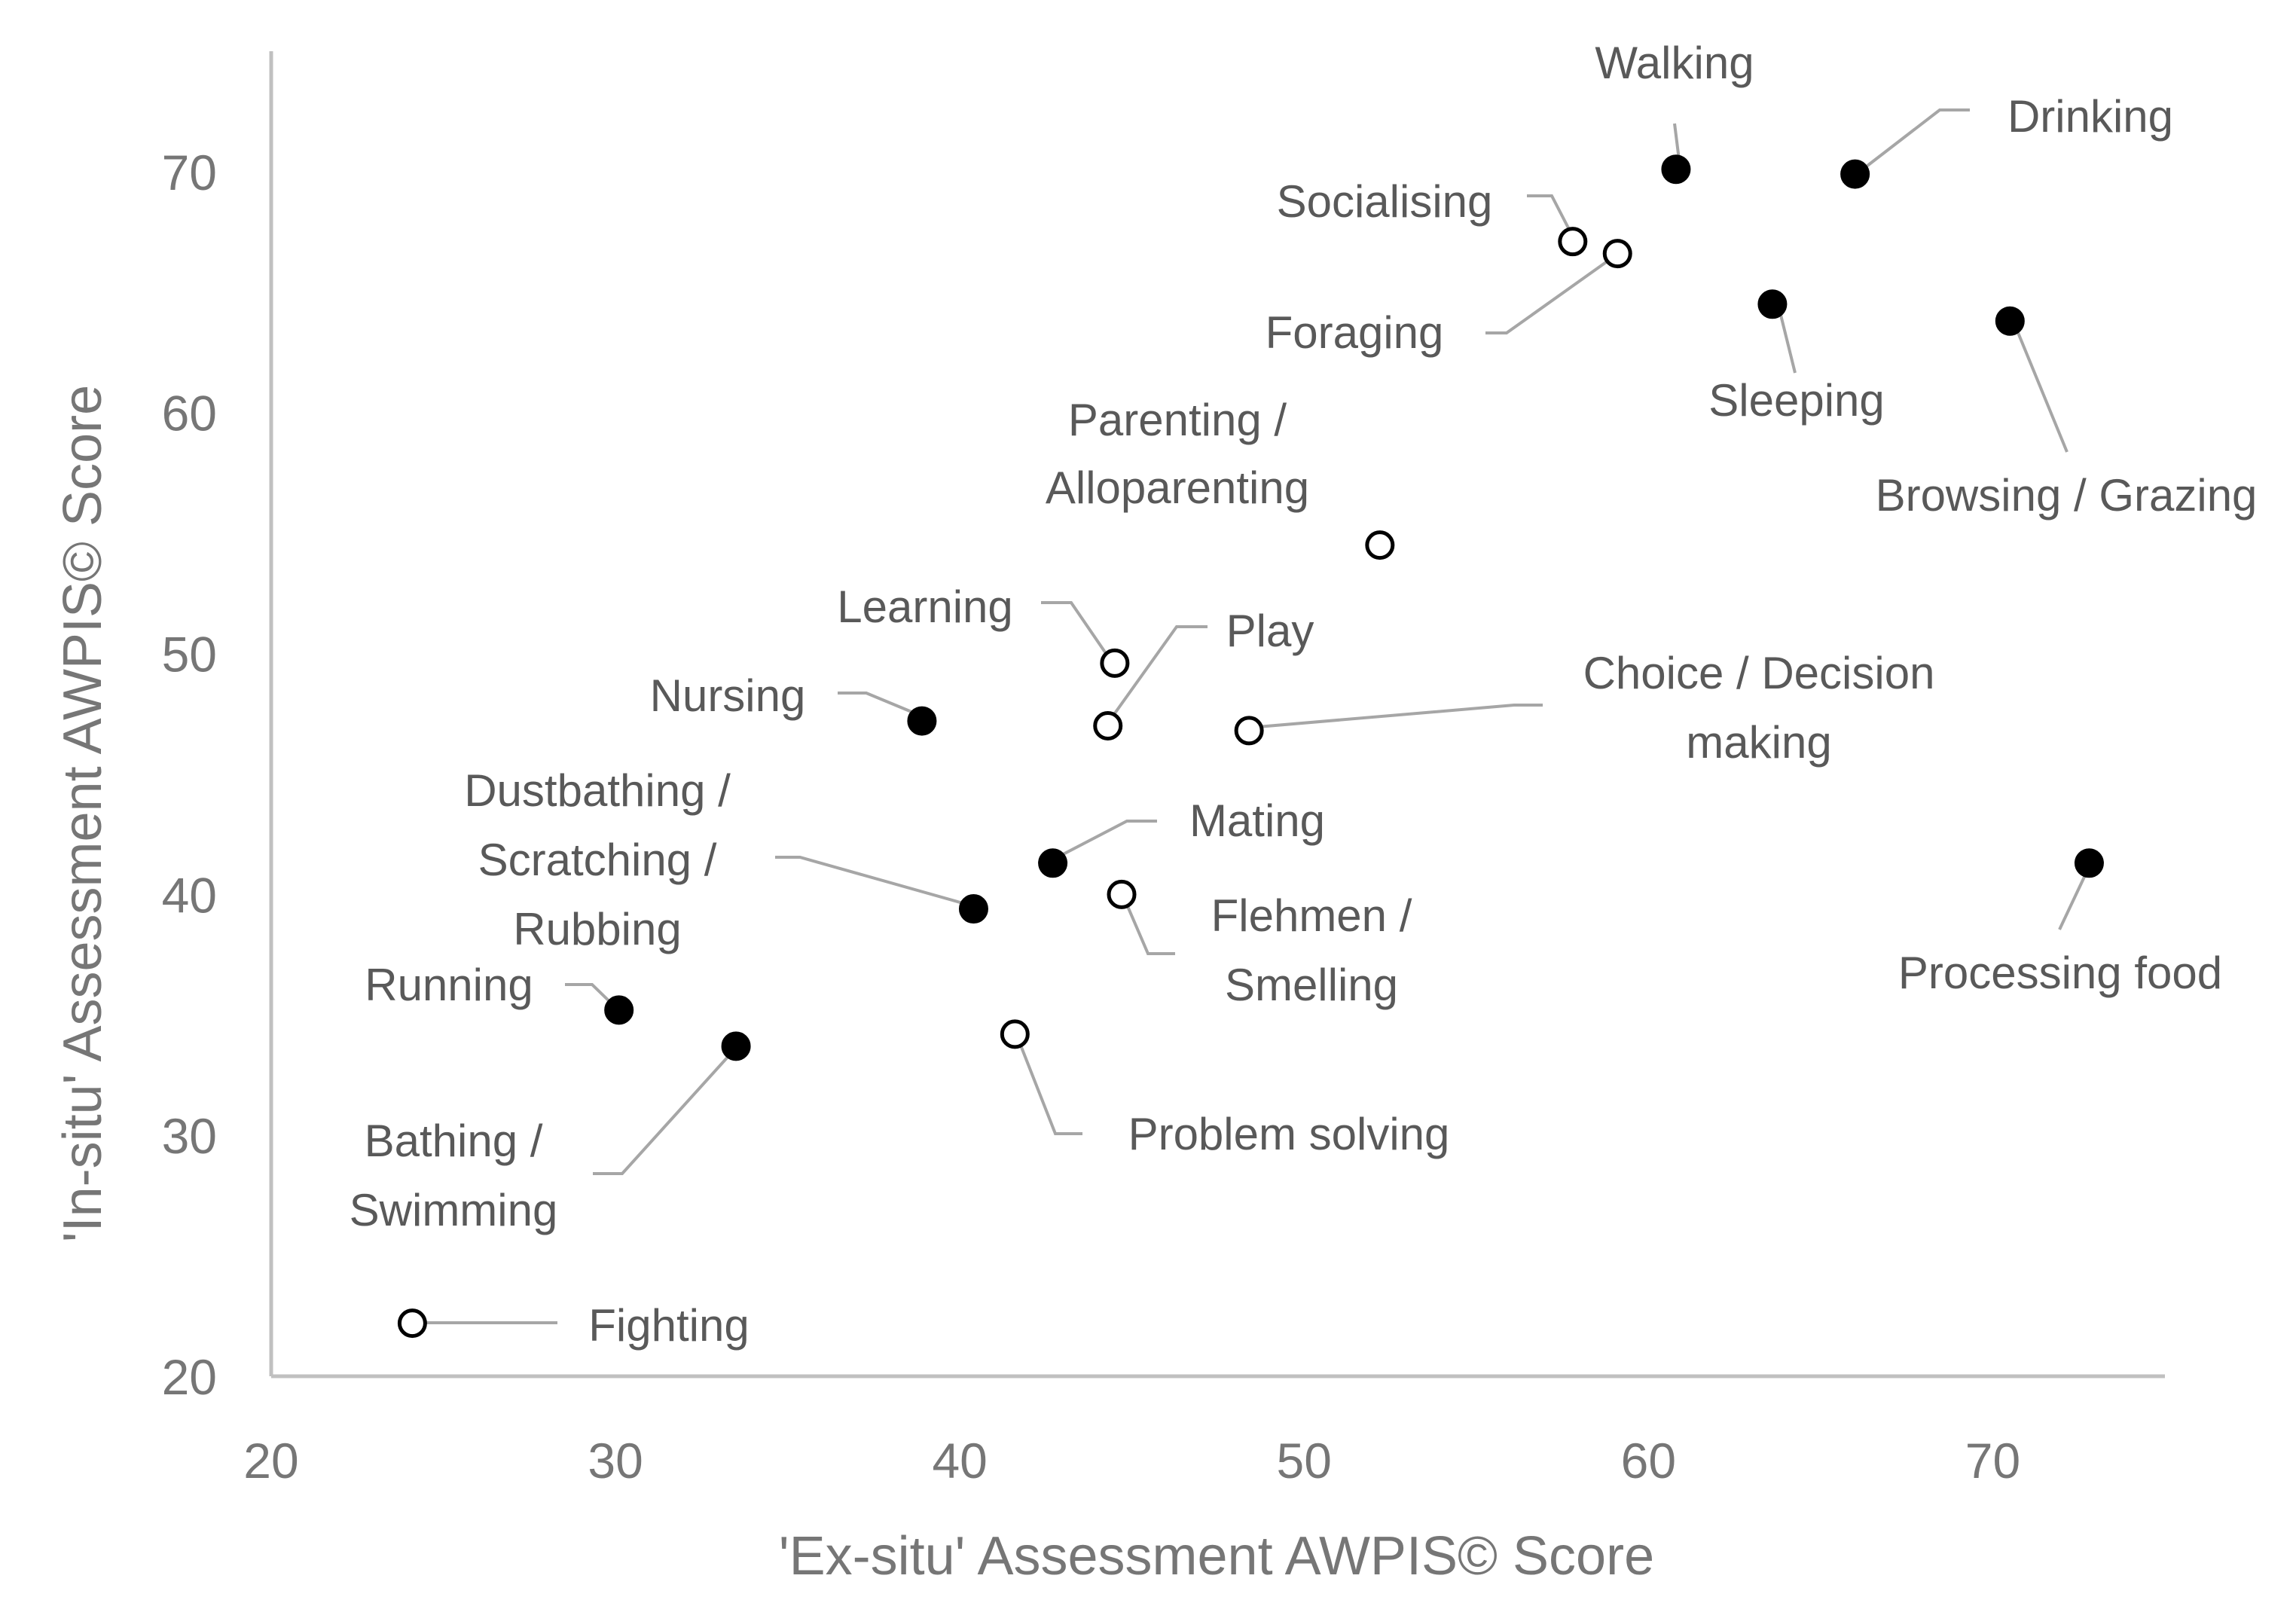 This screenshot has width=2296, height=1606. What do you see at coordinates (1796, 401) in the screenshot?
I see `point-label: Sleeping` at bounding box center [1796, 401].